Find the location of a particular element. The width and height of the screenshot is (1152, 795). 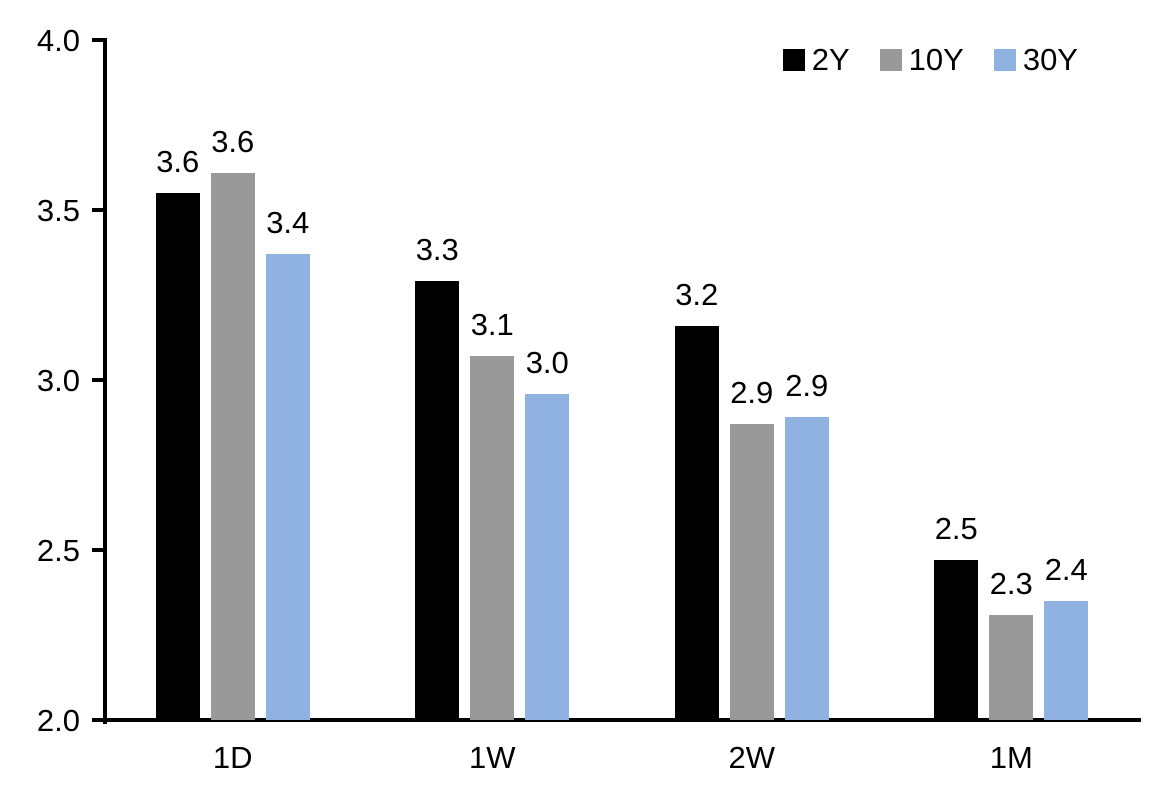

x-axis-line is located at coordinates (620, 720).